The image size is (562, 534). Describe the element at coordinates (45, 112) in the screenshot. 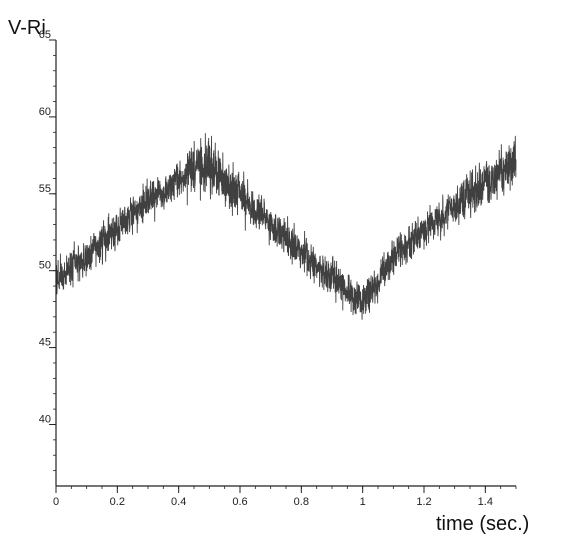

I see `y-tick-label: 60` at that location.